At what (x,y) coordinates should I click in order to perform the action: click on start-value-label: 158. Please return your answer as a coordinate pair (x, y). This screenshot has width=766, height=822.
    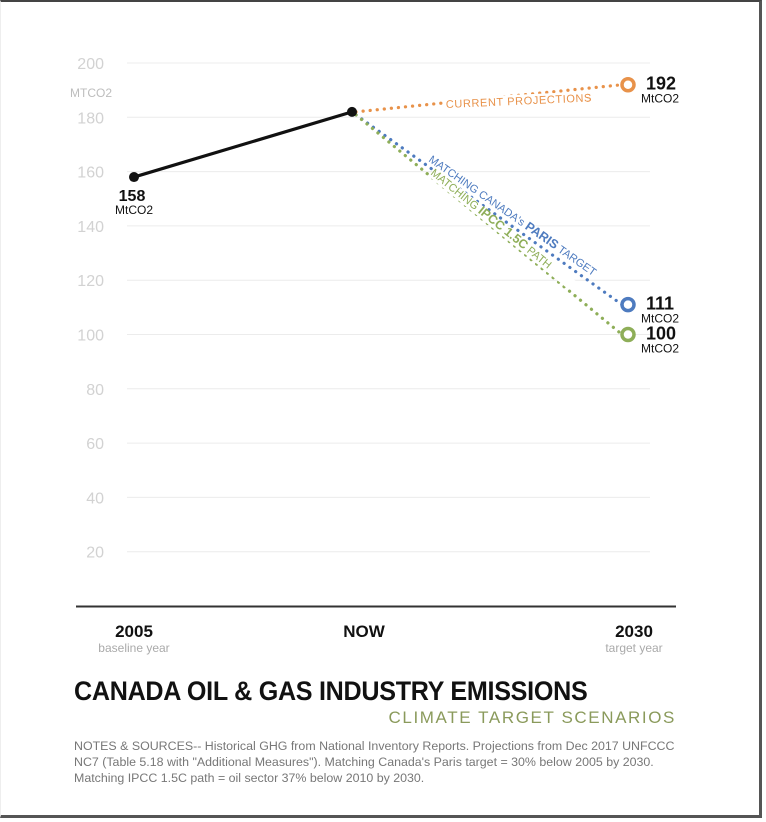
    Looking at the image, I should click on (132, 196).